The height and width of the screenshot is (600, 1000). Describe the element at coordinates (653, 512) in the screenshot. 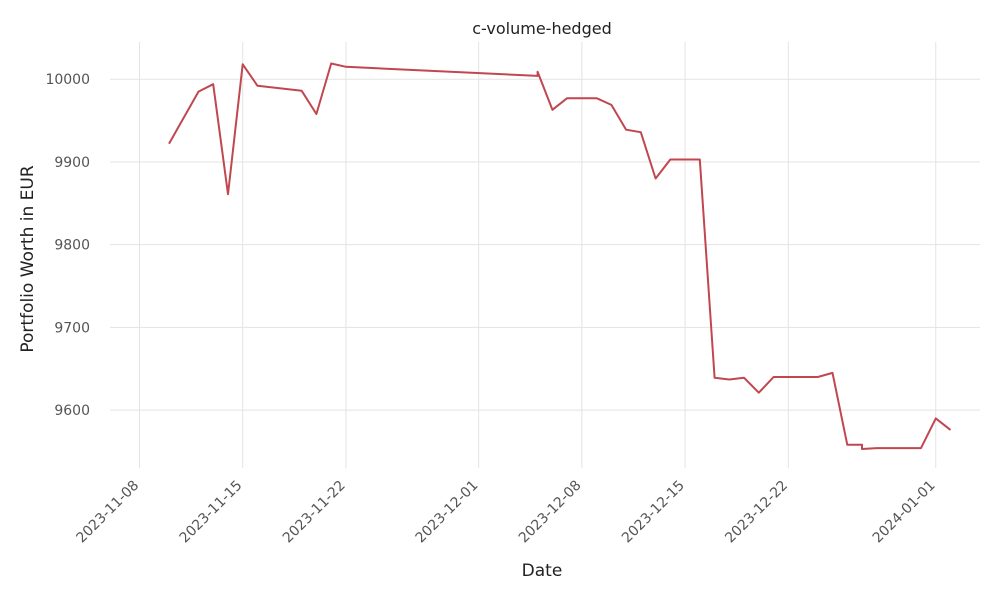

I see `x-tick-label: 2023-12-15` at that location.